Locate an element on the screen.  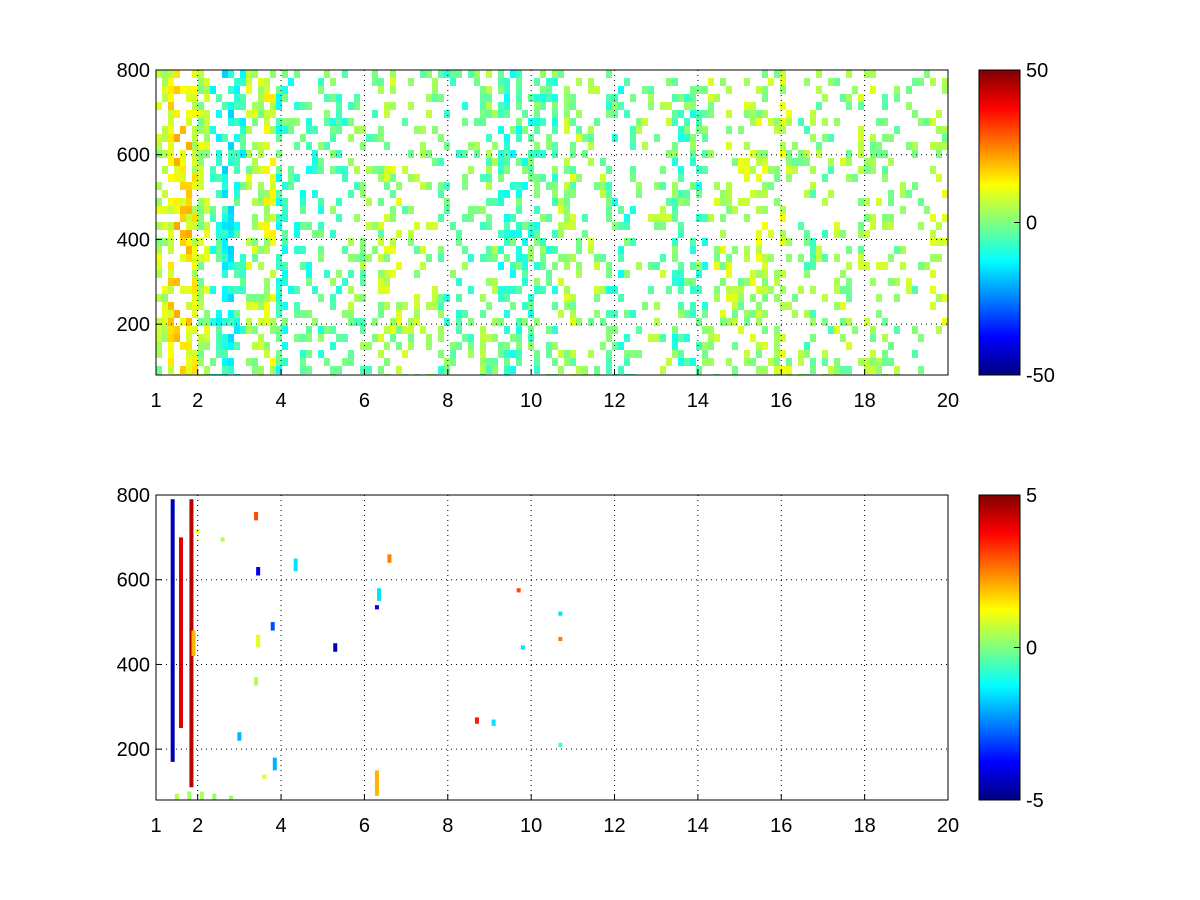
heatmap-mark is located at coordinates (560, 613).